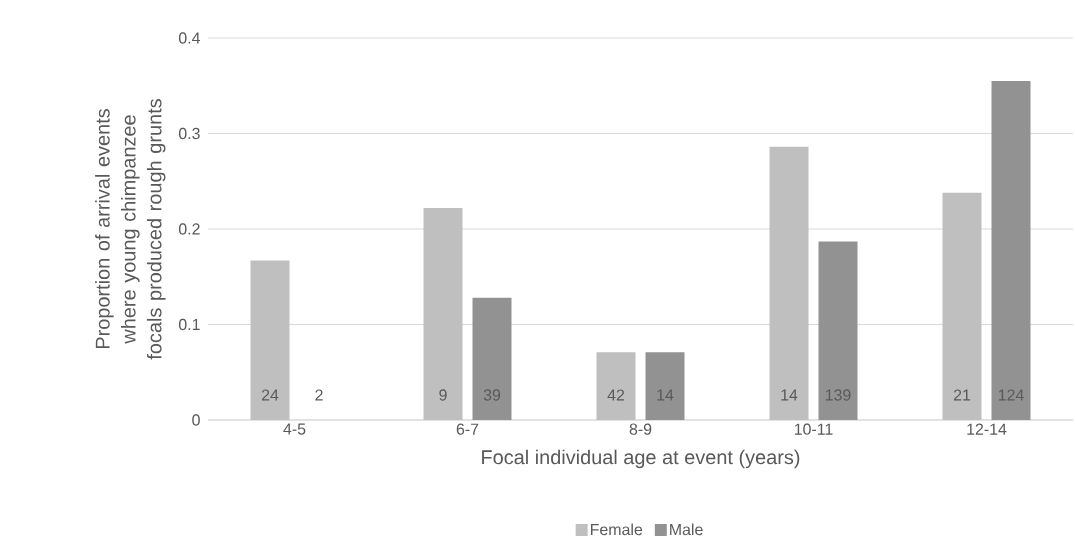 The width and height of the screenshot is (1075, 556). Describe the element at coordinates (616, 395) in the screenshot. I see `annotation: 42` at that location.